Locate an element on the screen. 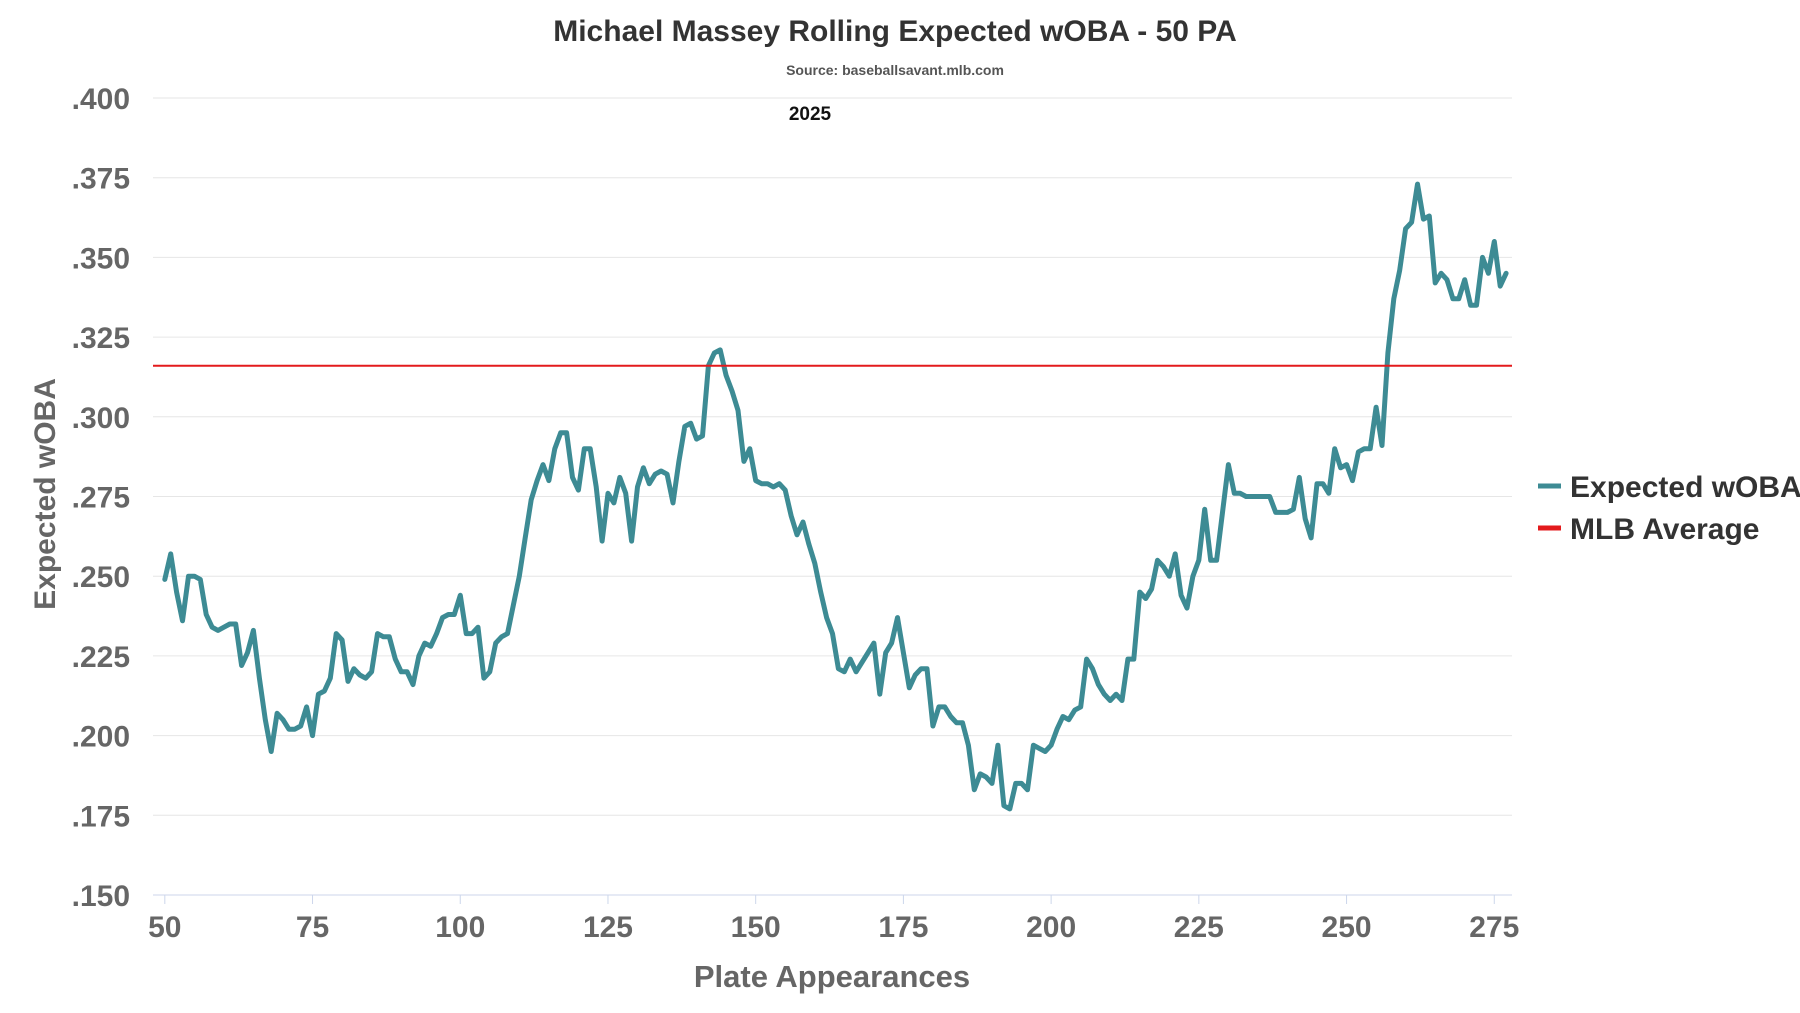  season-label: 2025 is located at coordinates (810, 114).